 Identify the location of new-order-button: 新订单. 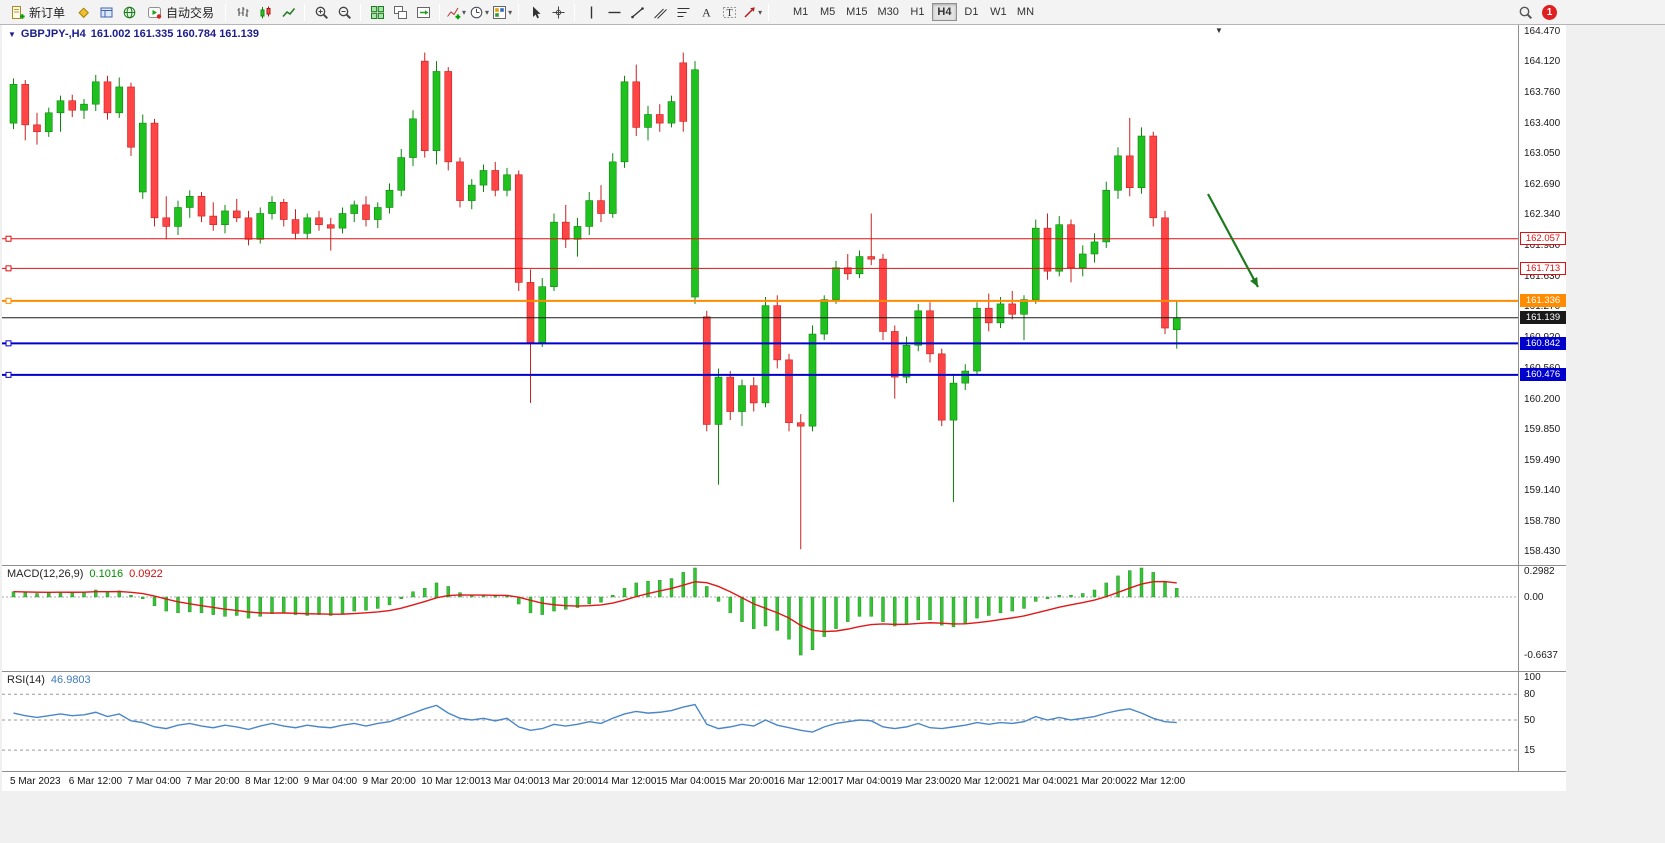
(37, 12).